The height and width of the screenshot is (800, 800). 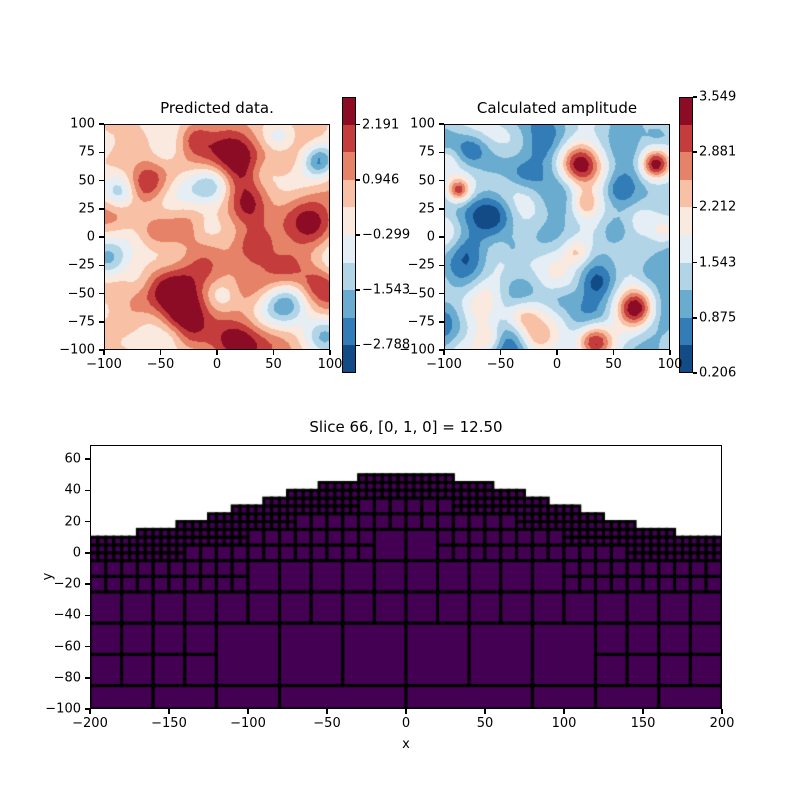 I want to click on x-tick-label: −150, so click(x=169, y=723).